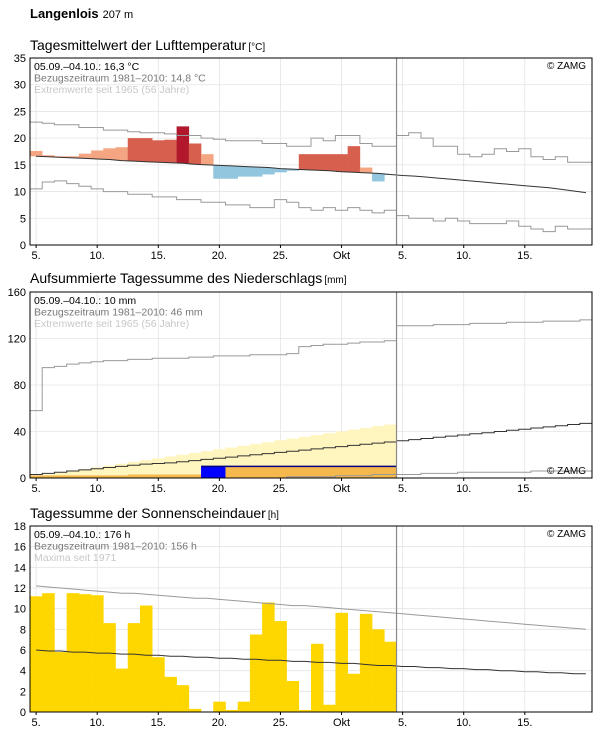  I want to click on temperature-title-text: Tagesmittelwert der Lufttemperatur, so click(138, 45).